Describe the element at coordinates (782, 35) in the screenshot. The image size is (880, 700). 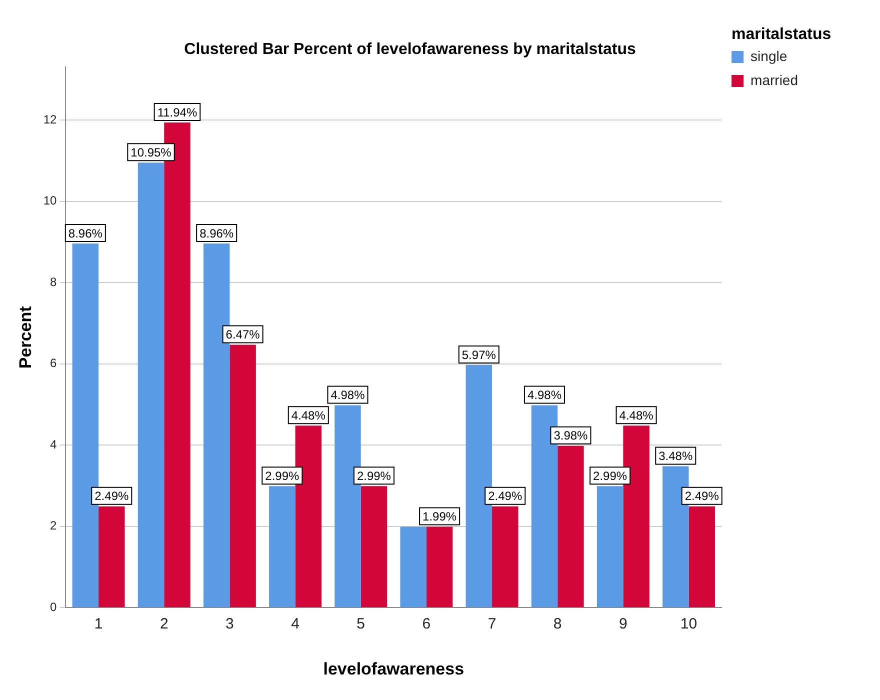
I see `legend-title: maritalstatus` at that location.